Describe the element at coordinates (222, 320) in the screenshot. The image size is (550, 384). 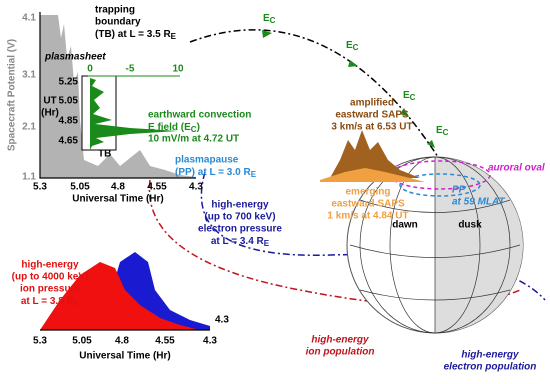
I see `end-label: 4.3` at that location.